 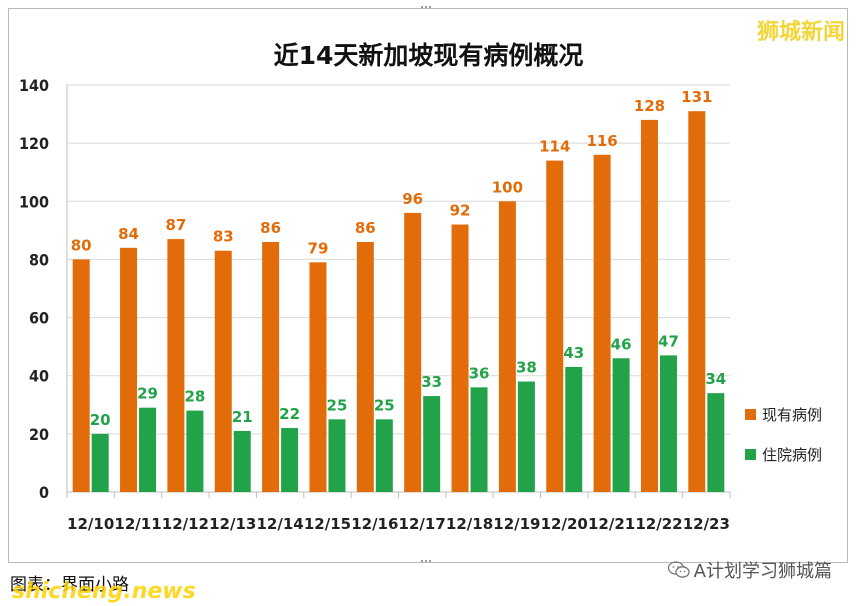 What do you see at coordinates (658, 524) in the screenshot?
I see `x-tick-label: 12/22` at bounding box center [658, 524].